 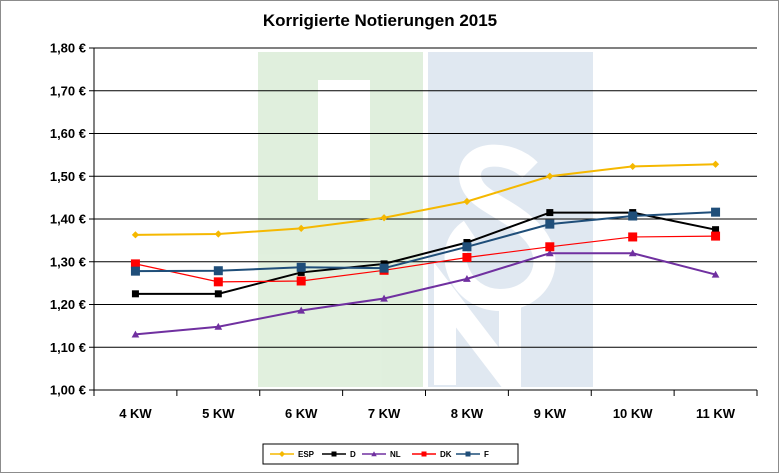 I want to click on y-tick-label: 1,10 €, so click(x=68, y=347).